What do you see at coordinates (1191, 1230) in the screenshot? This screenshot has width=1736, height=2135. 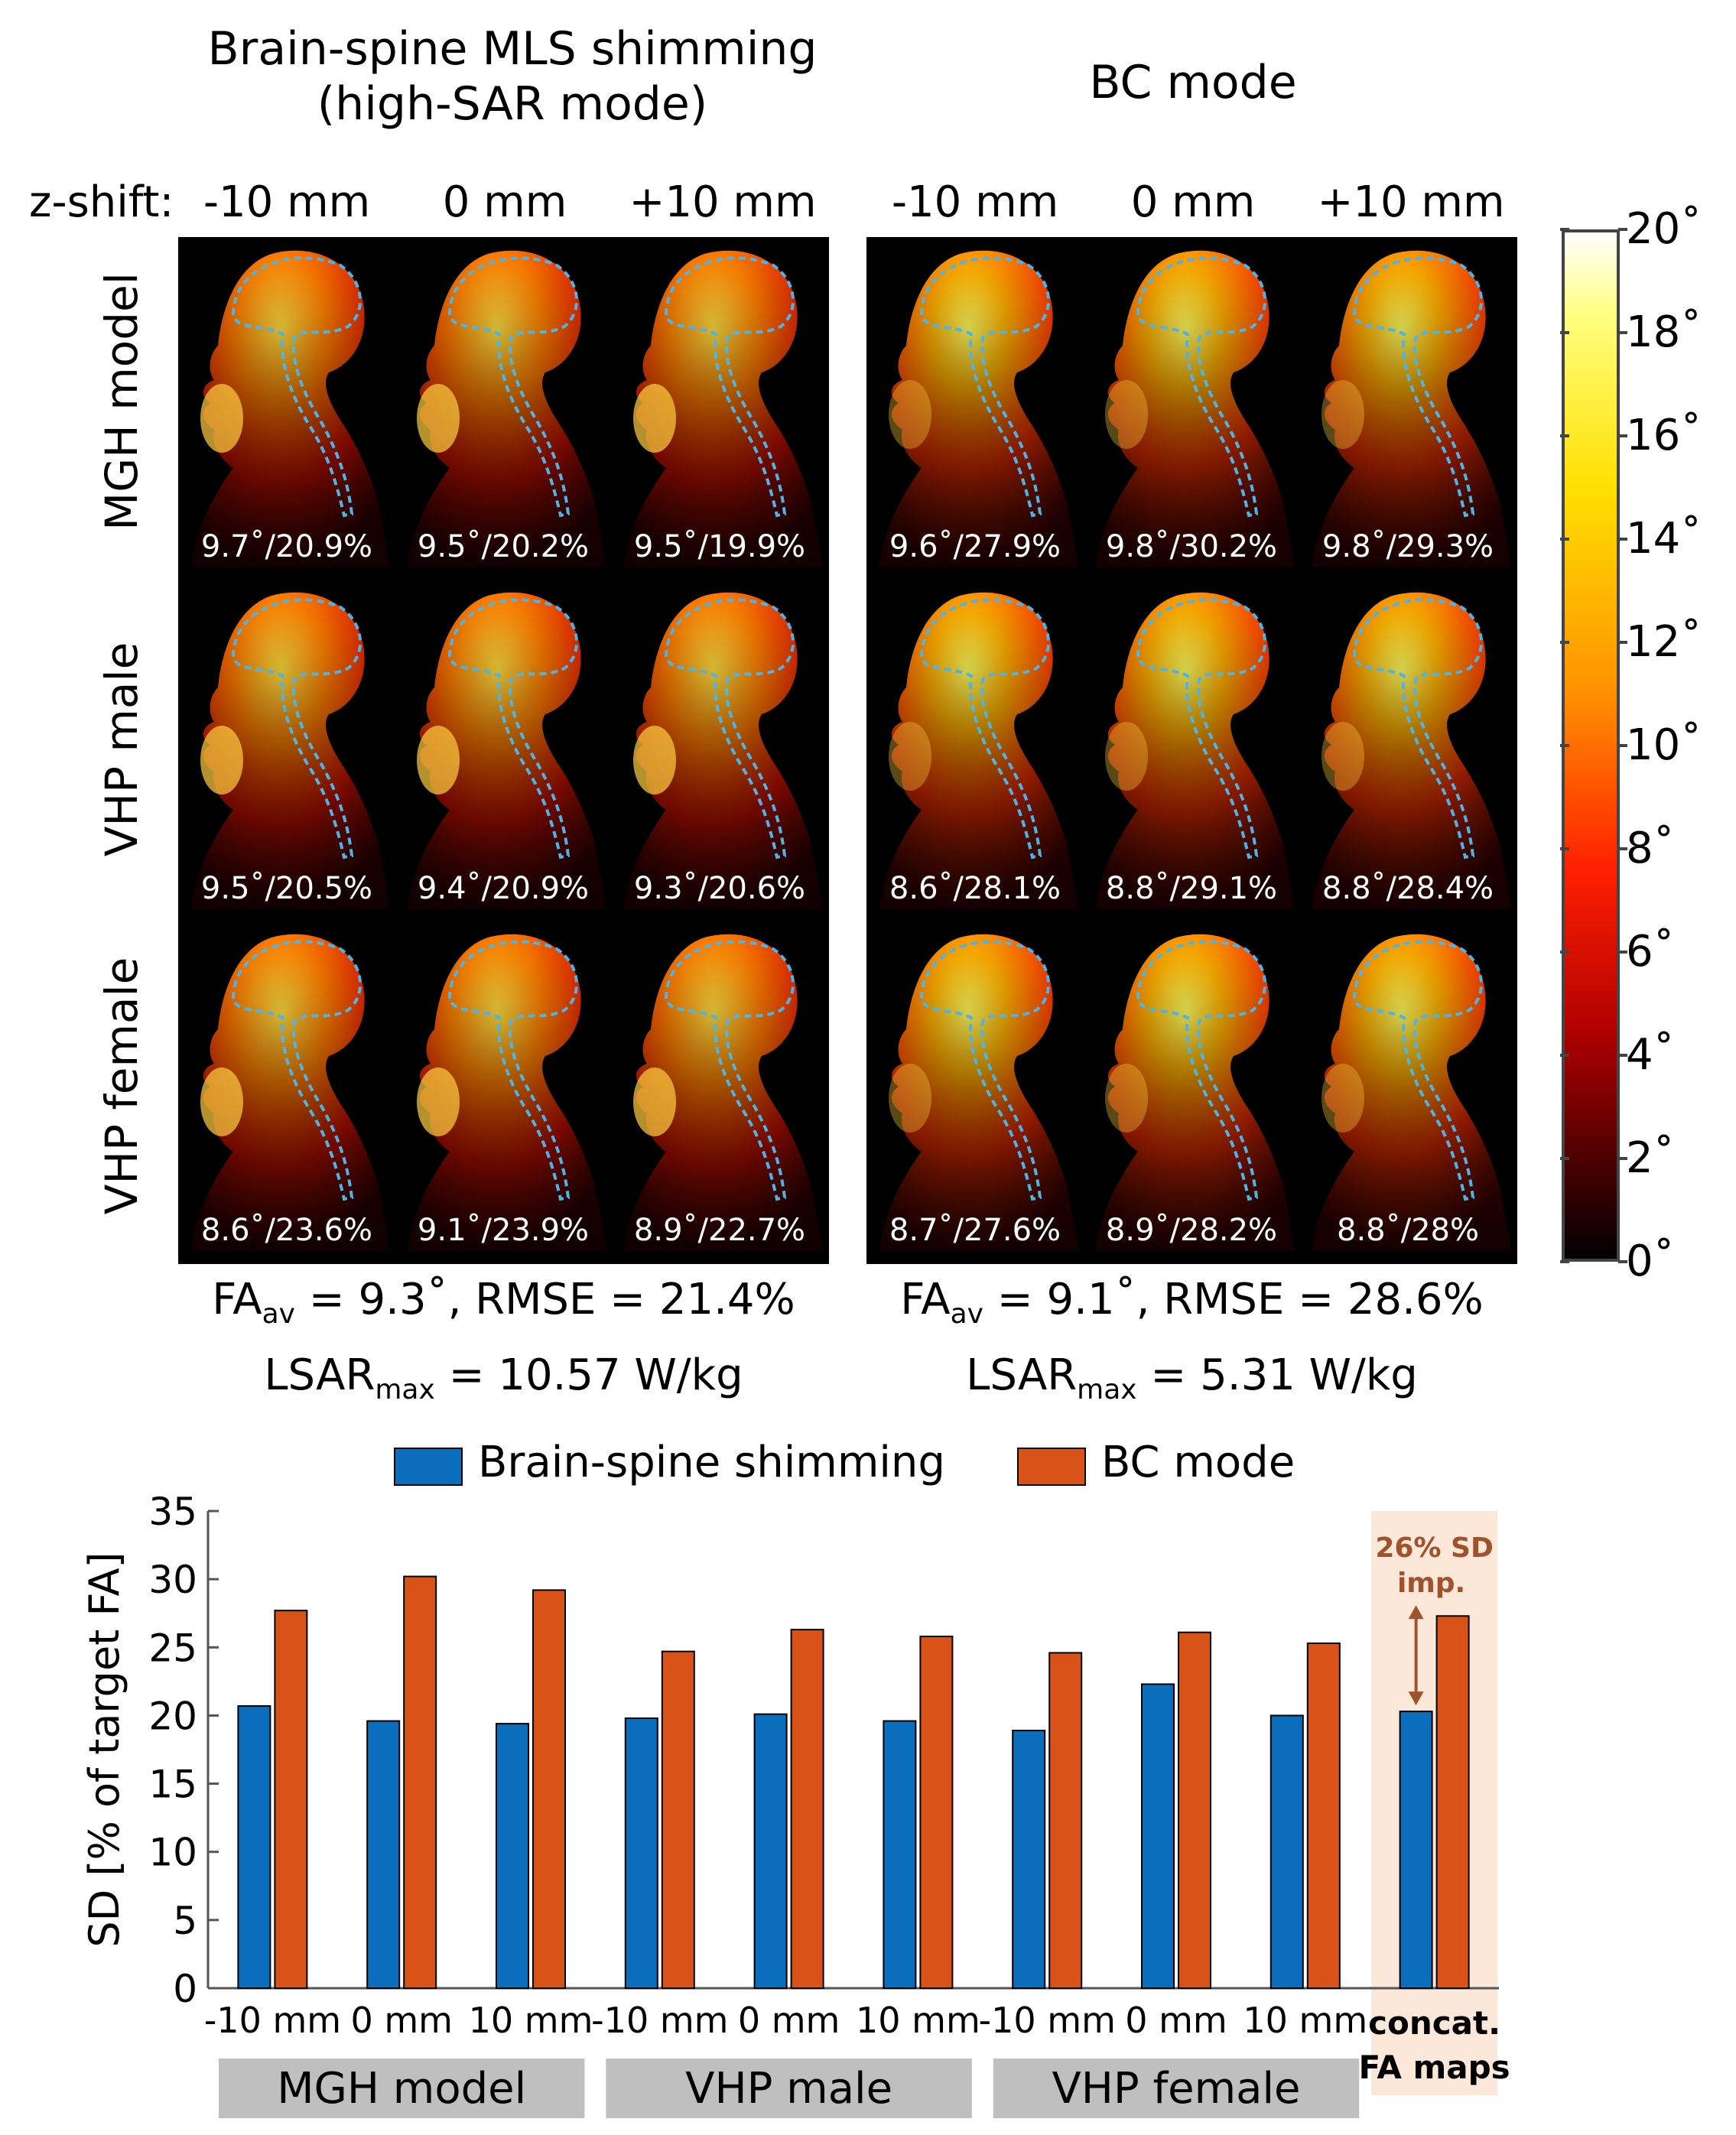 I see `fa-rmse-metric: 8.9˚/28.2%` at bounding box center [1191, 1230].